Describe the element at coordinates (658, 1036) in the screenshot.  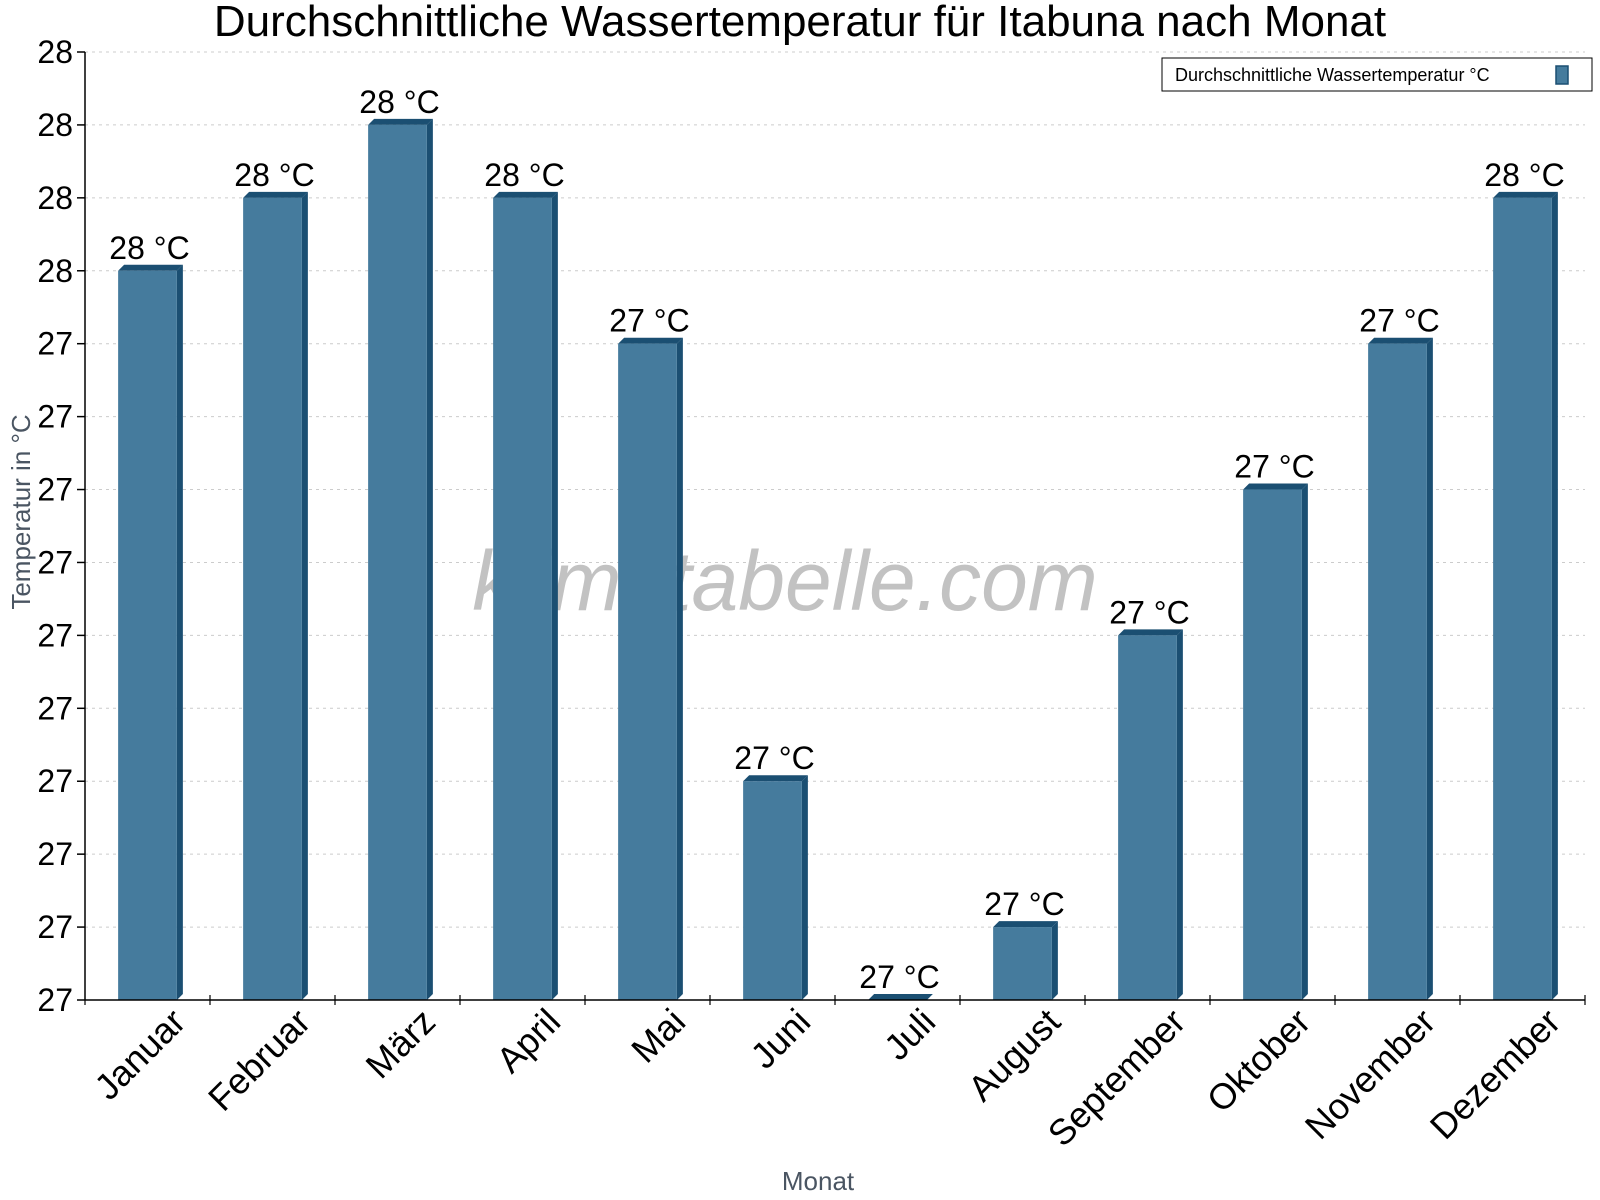
I see `x-tick-label: Mai` at that location.